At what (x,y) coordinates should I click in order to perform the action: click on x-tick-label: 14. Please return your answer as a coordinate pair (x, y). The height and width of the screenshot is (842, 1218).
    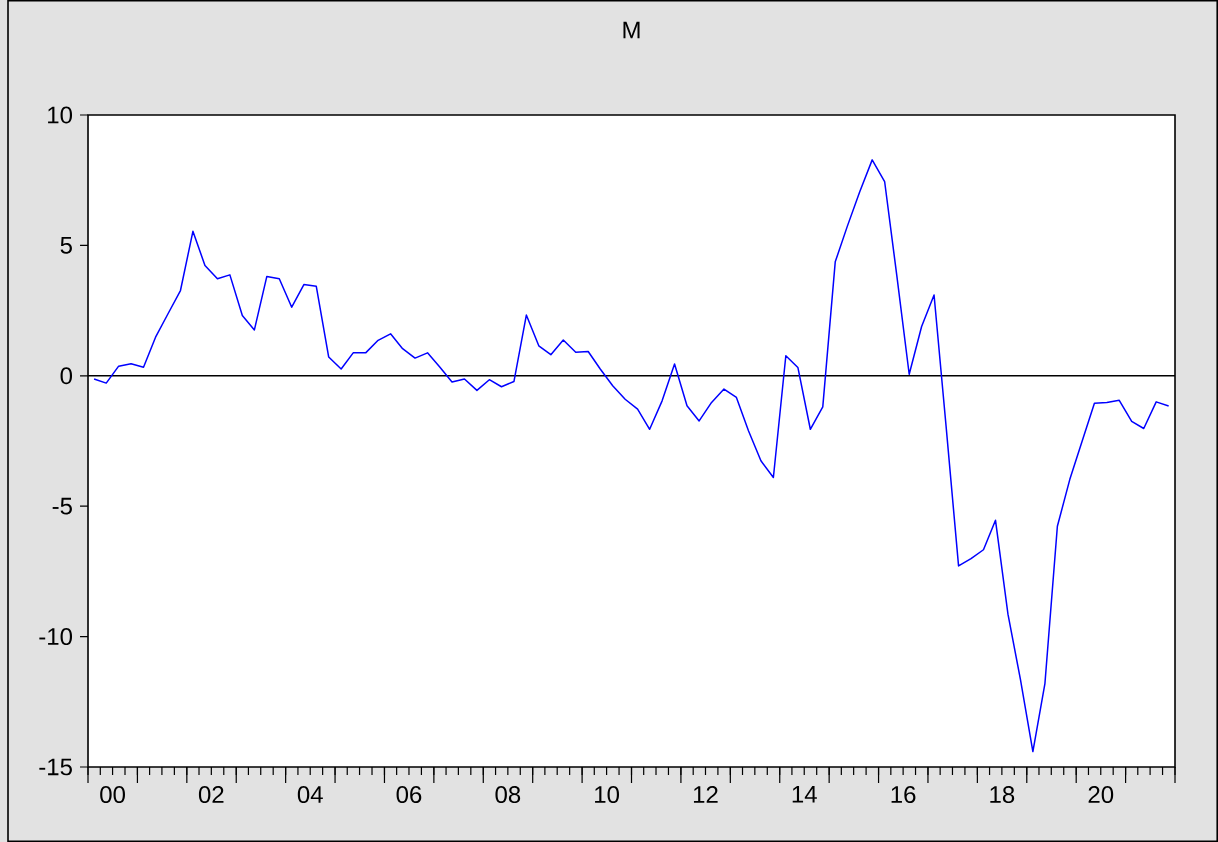
    Looking at the image, I should click on (804, 794).